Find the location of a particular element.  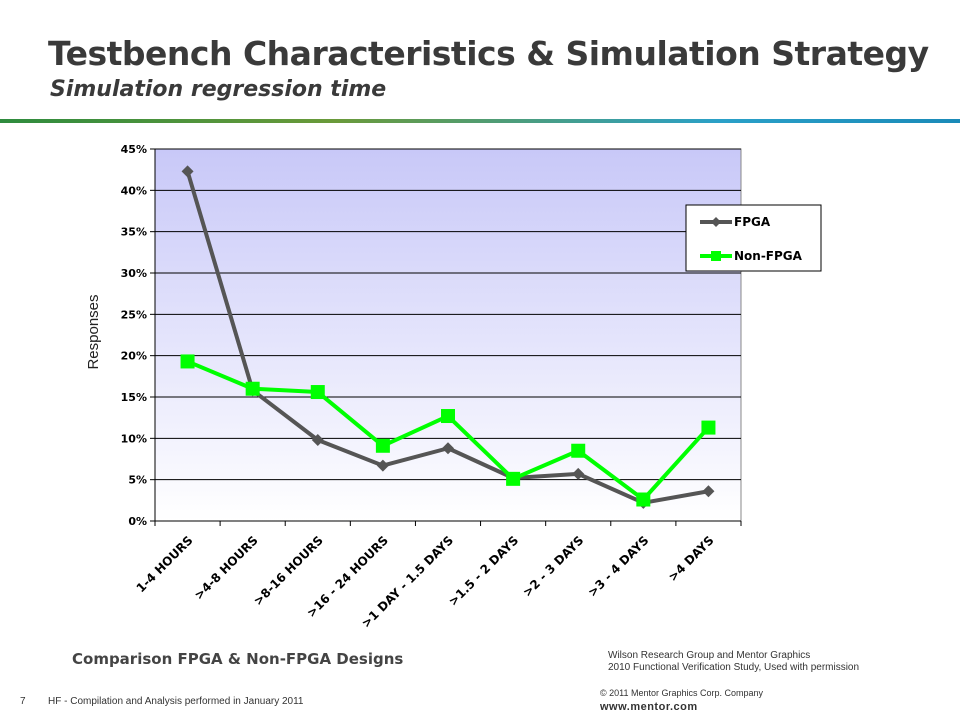

y-tick-label: 25% is located at coordinates (134, 314).